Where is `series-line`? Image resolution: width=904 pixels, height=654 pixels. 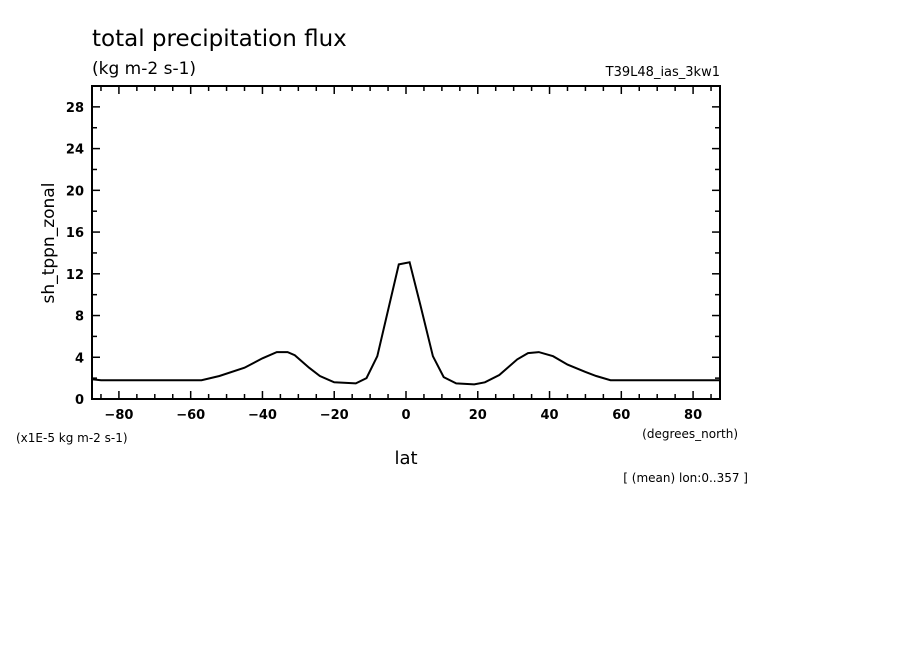
series-line is located at coordinates (405, 323).